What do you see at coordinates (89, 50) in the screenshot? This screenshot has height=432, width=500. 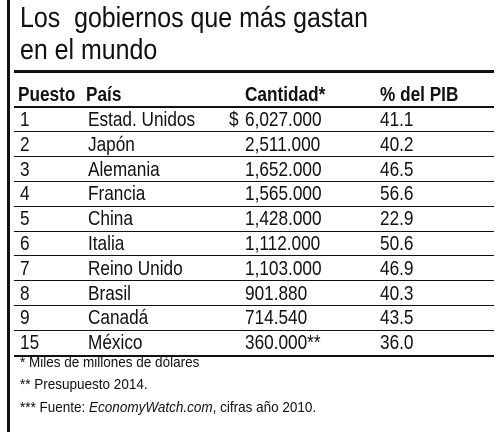 I see `title-line: en el mundo` at bounding box center [89, 50].